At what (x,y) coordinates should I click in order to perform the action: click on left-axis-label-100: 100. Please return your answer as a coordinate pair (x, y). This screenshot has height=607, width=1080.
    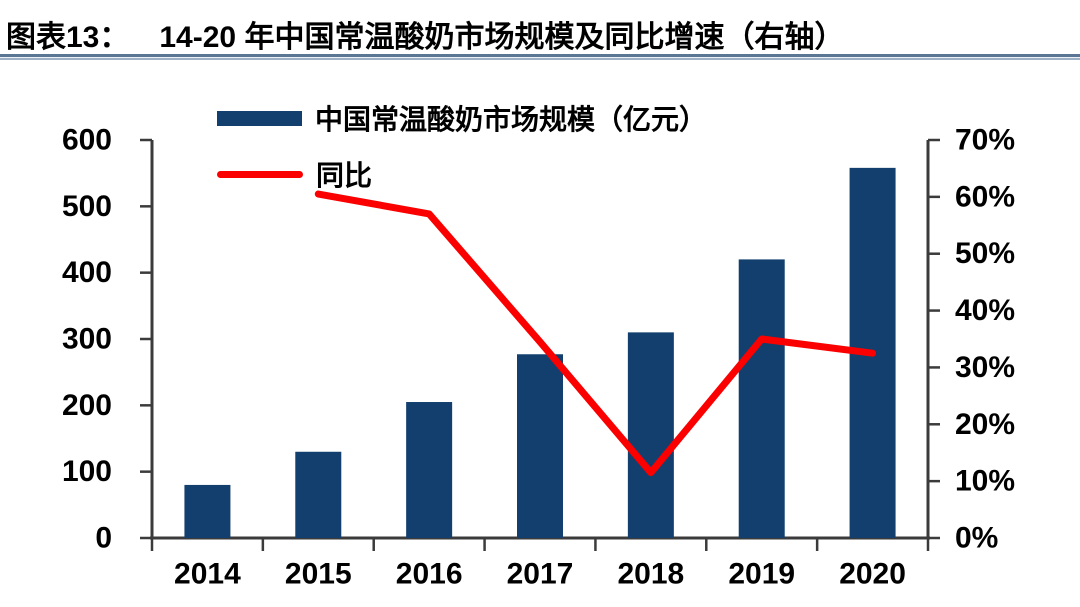
    Looking at the image, I should click on (87, 471).